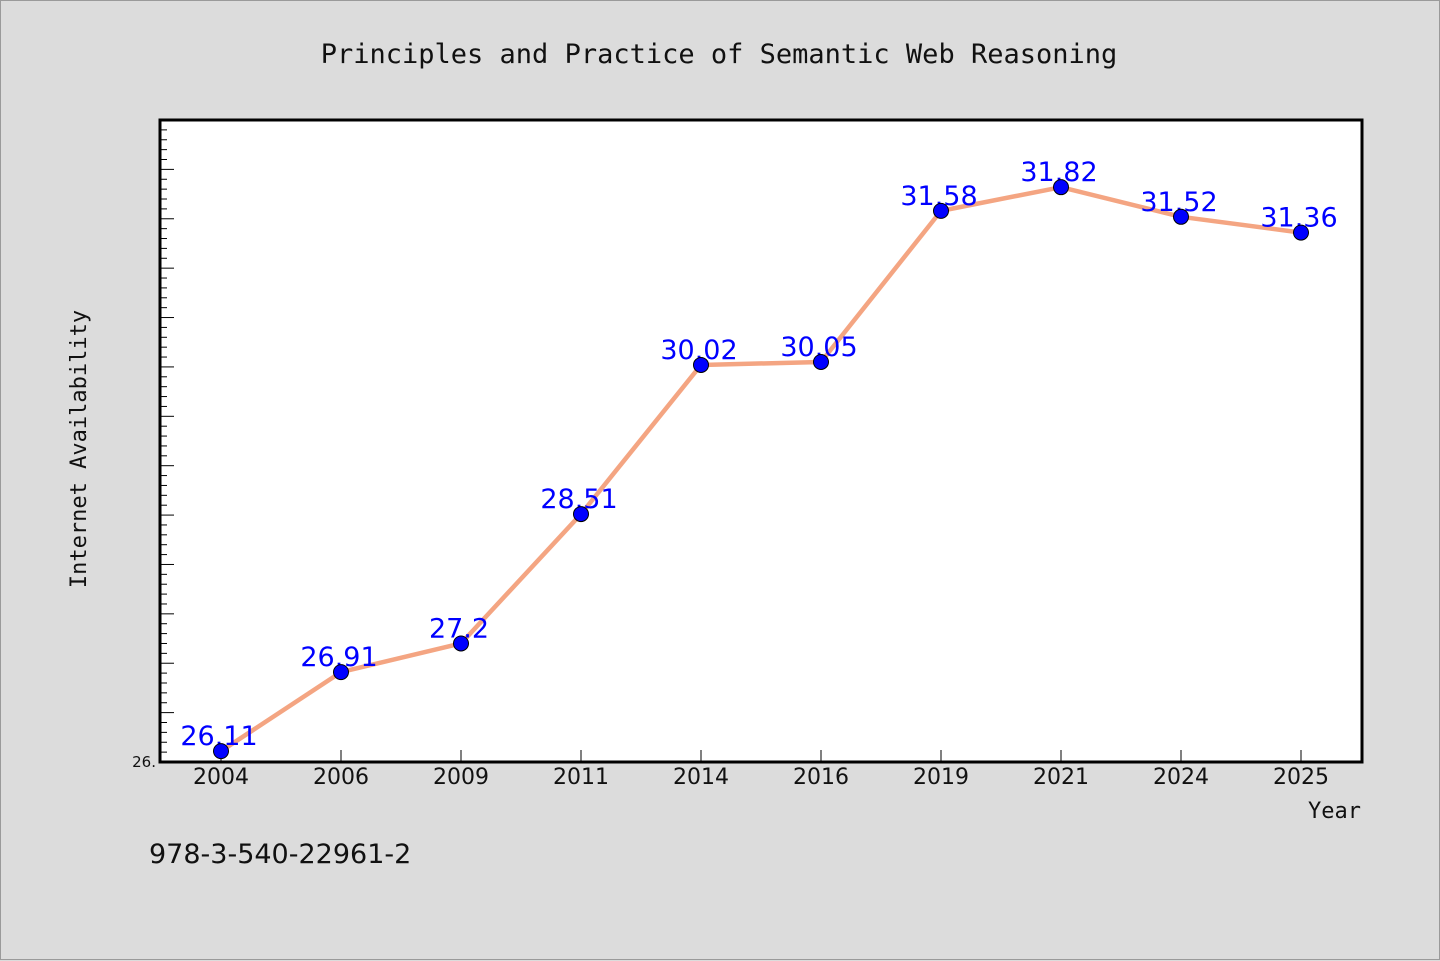 This screenshot has width=1440, height=961. I want to click on x-tick-label: 2016, so click(821, 777).